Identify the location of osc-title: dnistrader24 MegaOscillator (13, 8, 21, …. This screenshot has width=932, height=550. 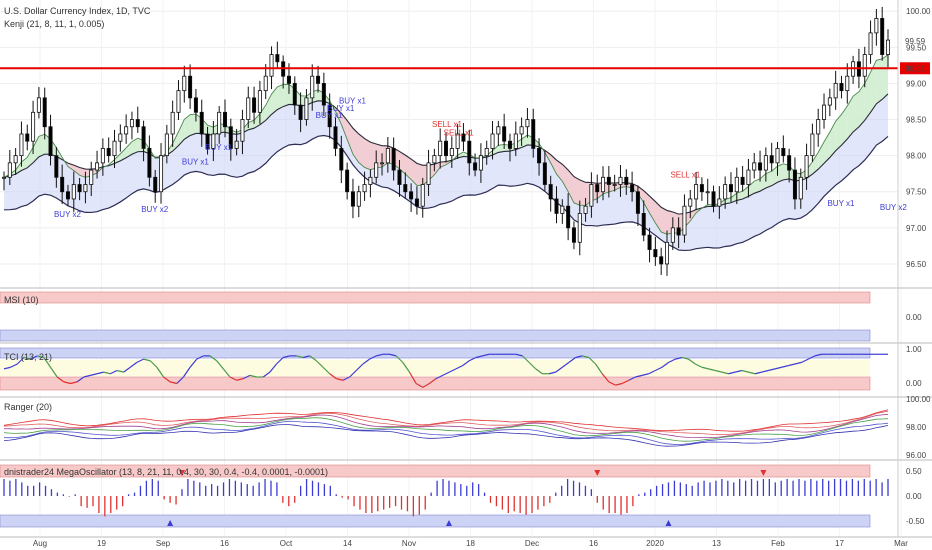
(166, 472).